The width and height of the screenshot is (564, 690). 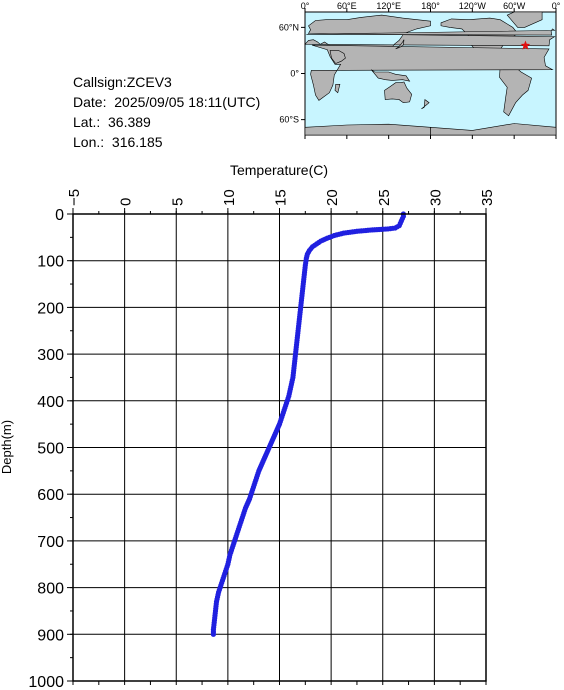 I want to click on x-axis-title: Temperature(C), so click(x=279, y=170).